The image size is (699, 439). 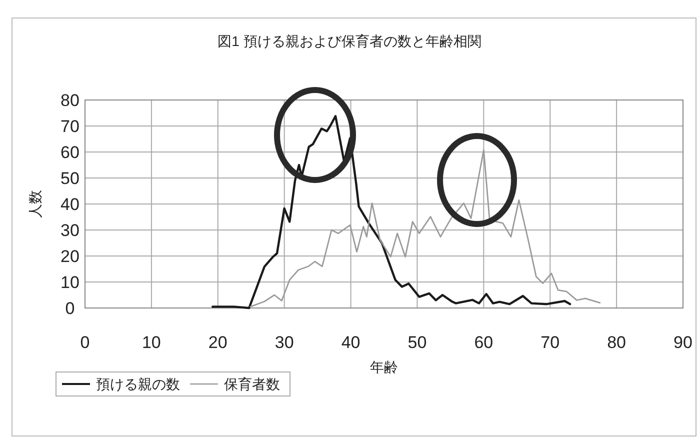 What do you see at coordinates (151, 342) in the screenshot?
I see `x-tick-label: 10` at bounding box center [151, 342].